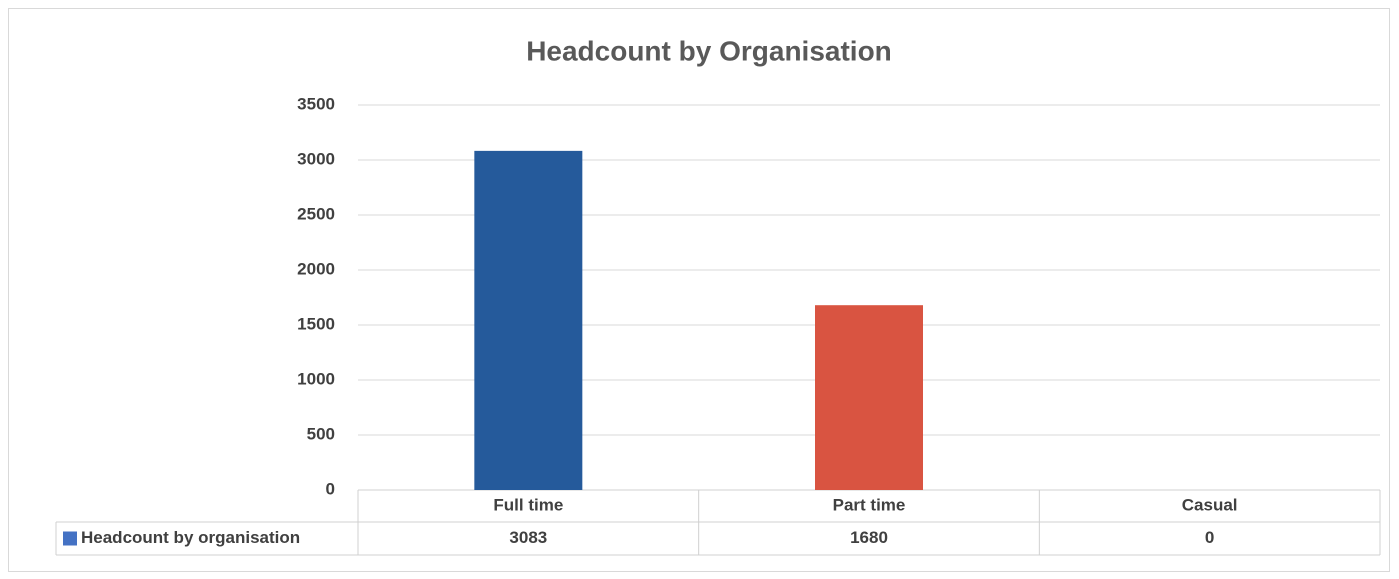 The width and height of the screenshot is (1399, 579). What do you see at coordinates (70, 538) in the screenshot?
I see `legend-swatch` at bounding box center [70, 538].